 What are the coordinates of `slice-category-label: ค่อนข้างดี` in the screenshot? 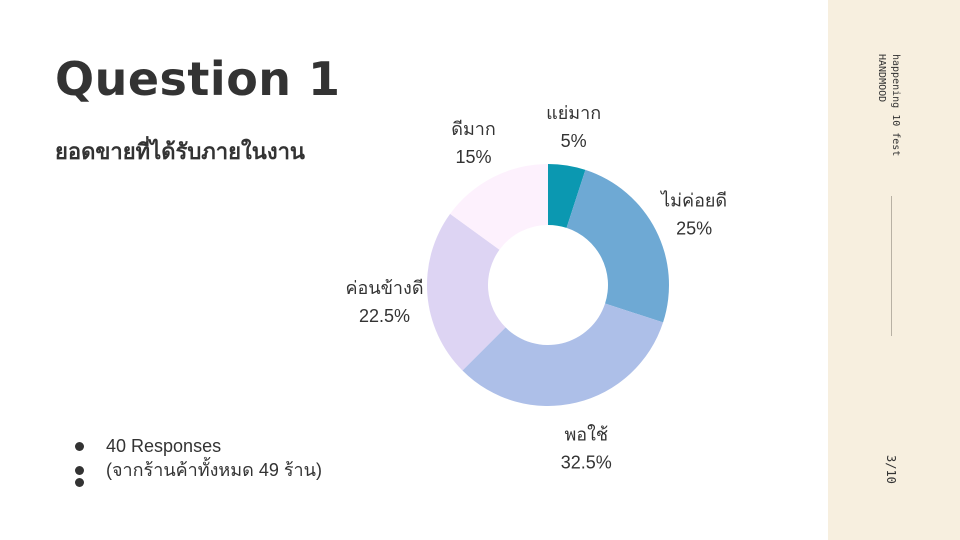 It's located at (384, 288).